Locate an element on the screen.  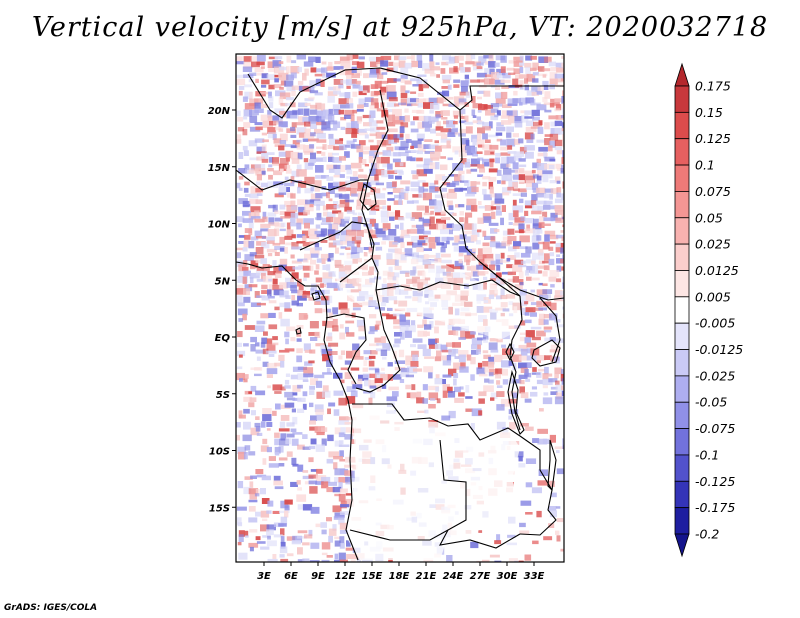
border-southern-angola is located at coordinates (399, 535).